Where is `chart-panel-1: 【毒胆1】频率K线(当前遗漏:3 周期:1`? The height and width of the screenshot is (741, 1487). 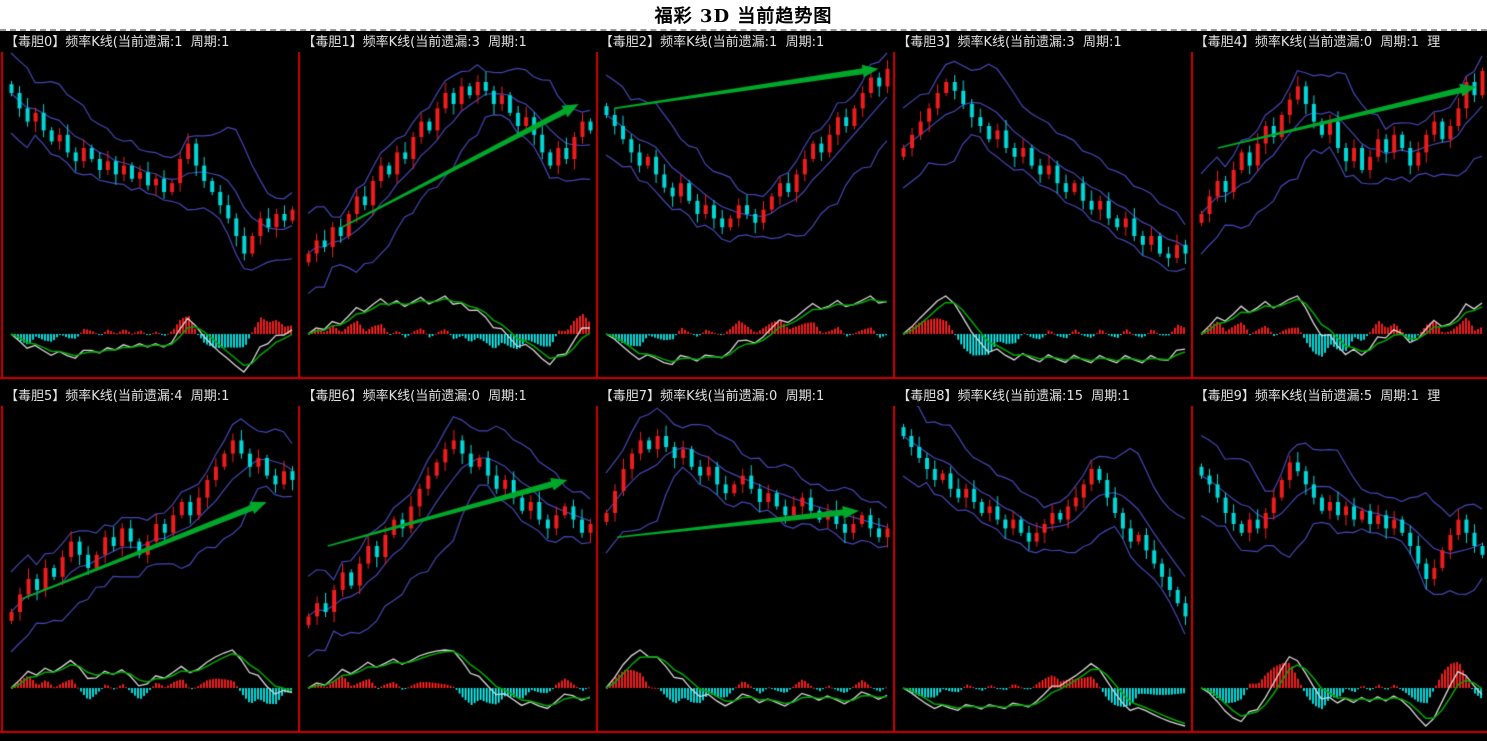
chart-panel-1: 【毒胆1】频率K线(当前遗漏:3 周期:1 is located at coordinates (446, 208).